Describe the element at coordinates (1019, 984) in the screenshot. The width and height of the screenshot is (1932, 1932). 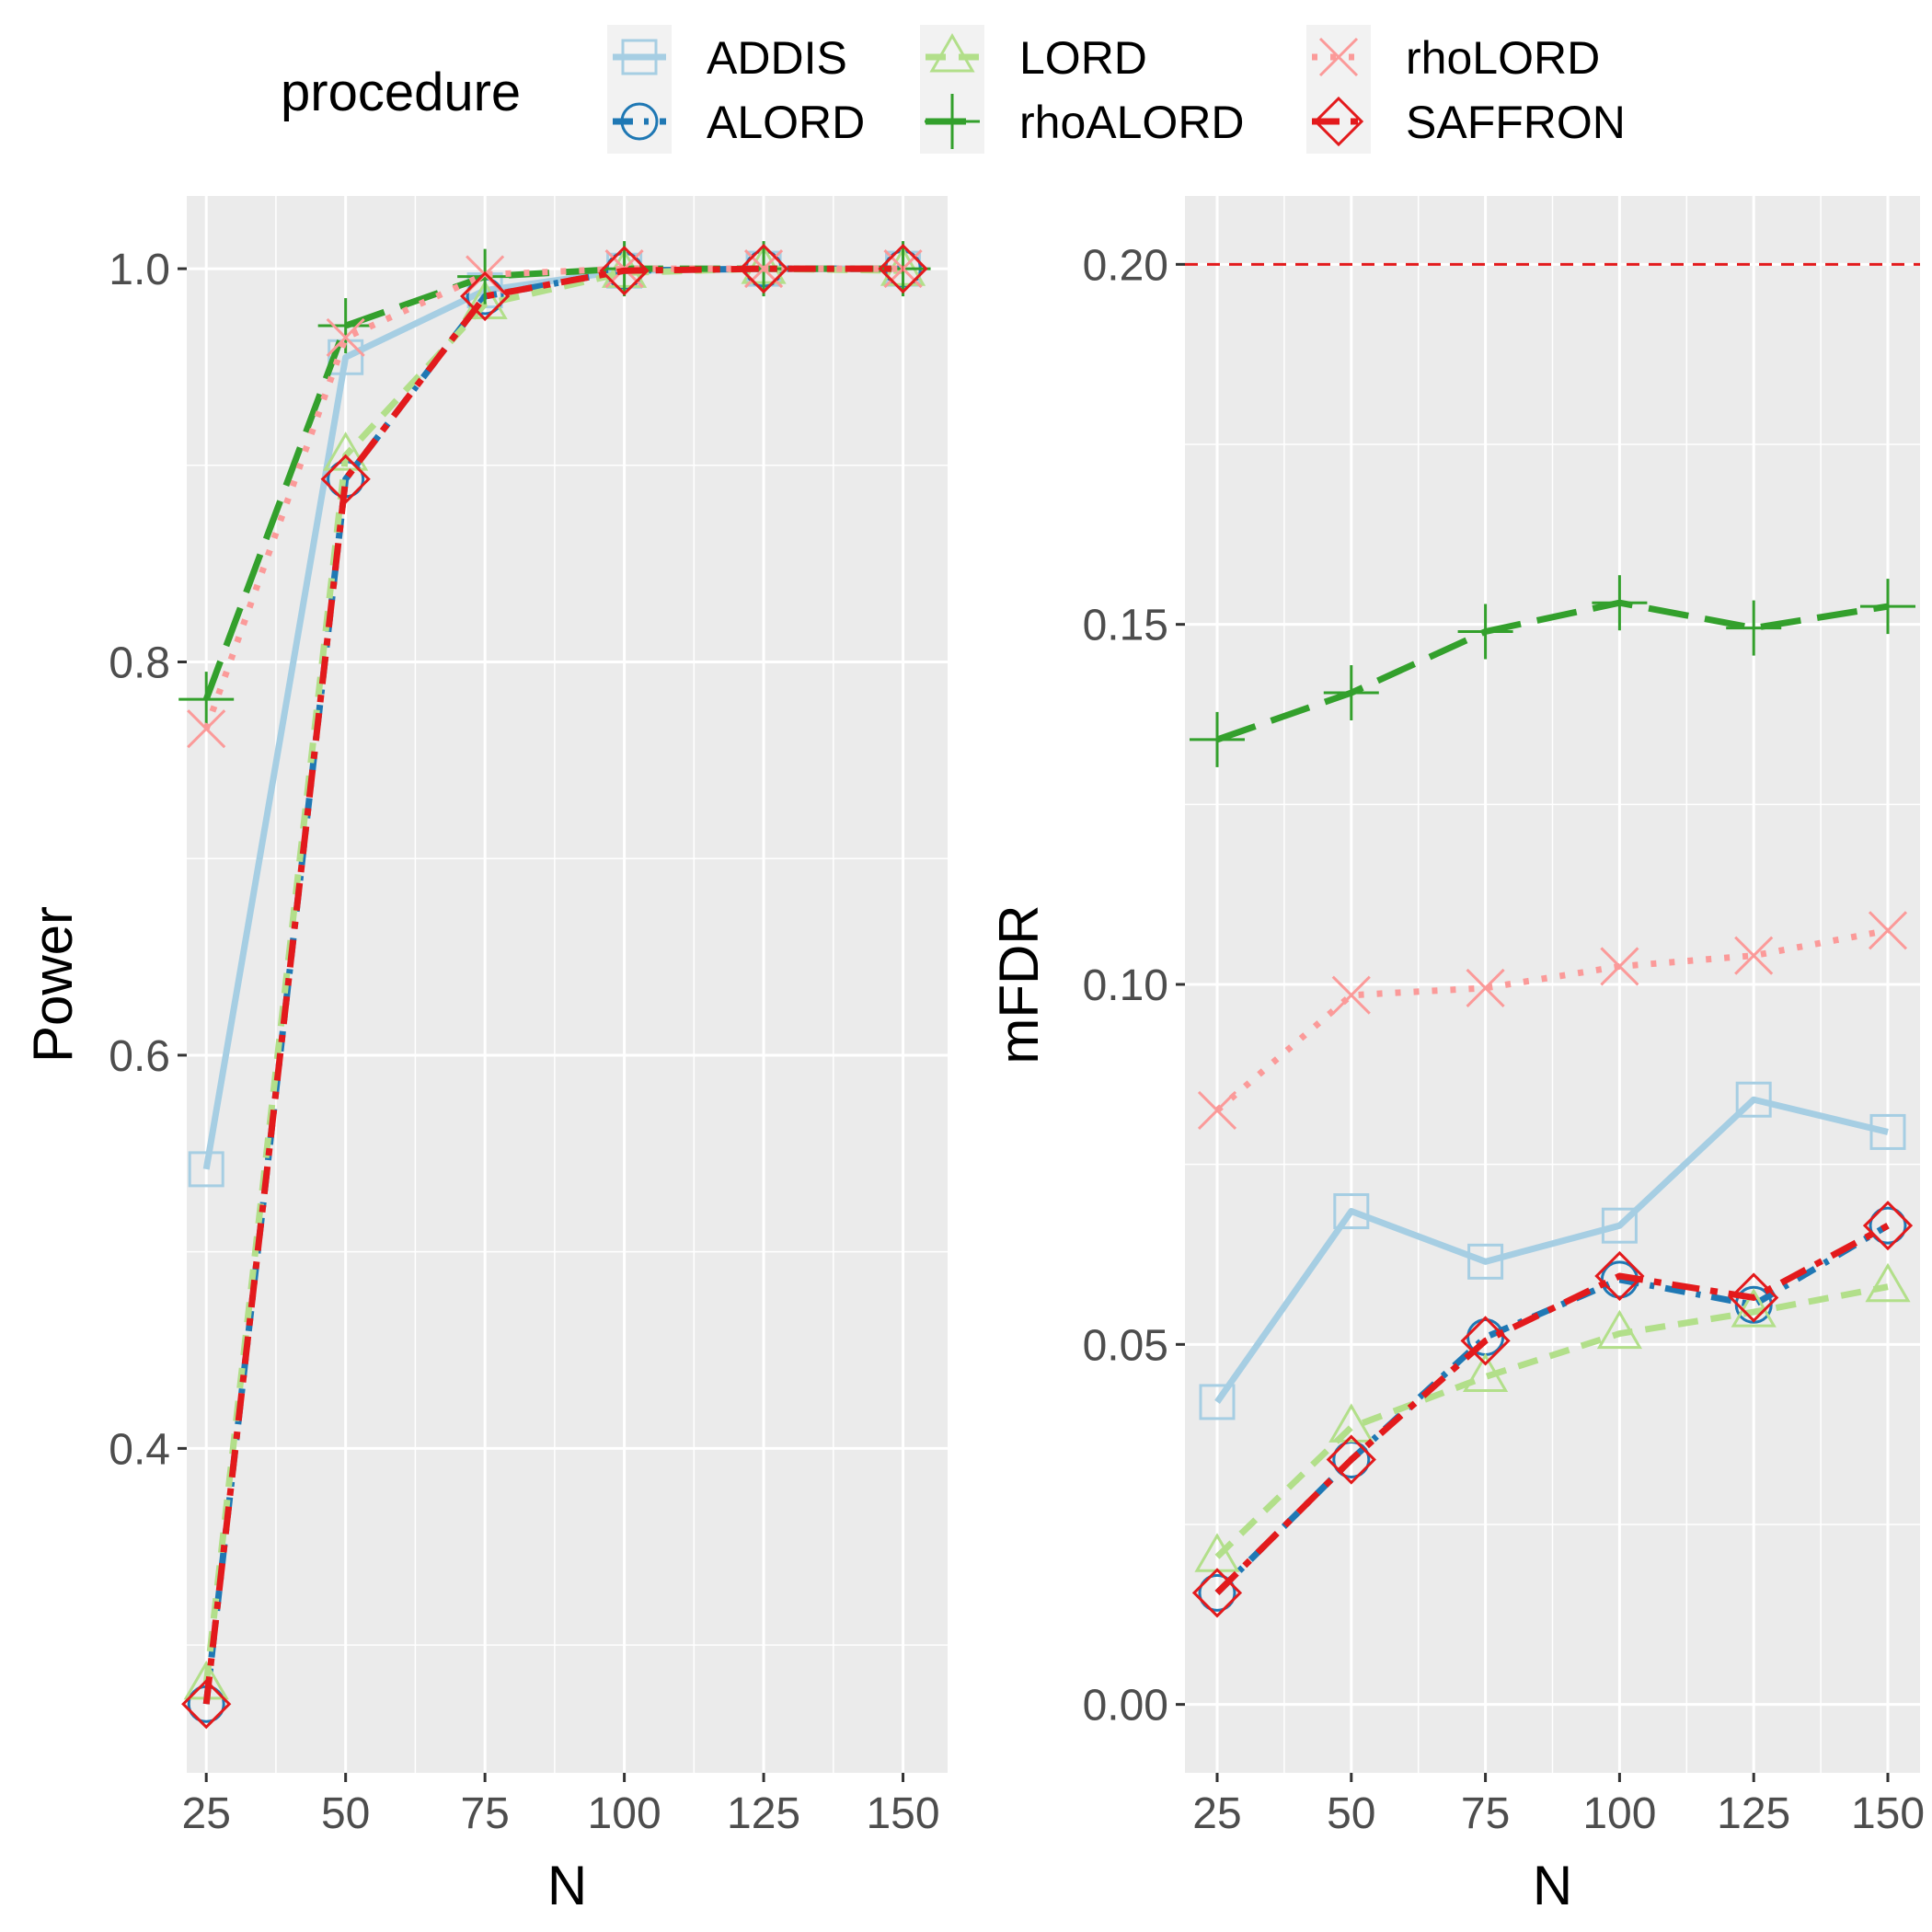
I see `y-axis-title: mFDR` at that location.